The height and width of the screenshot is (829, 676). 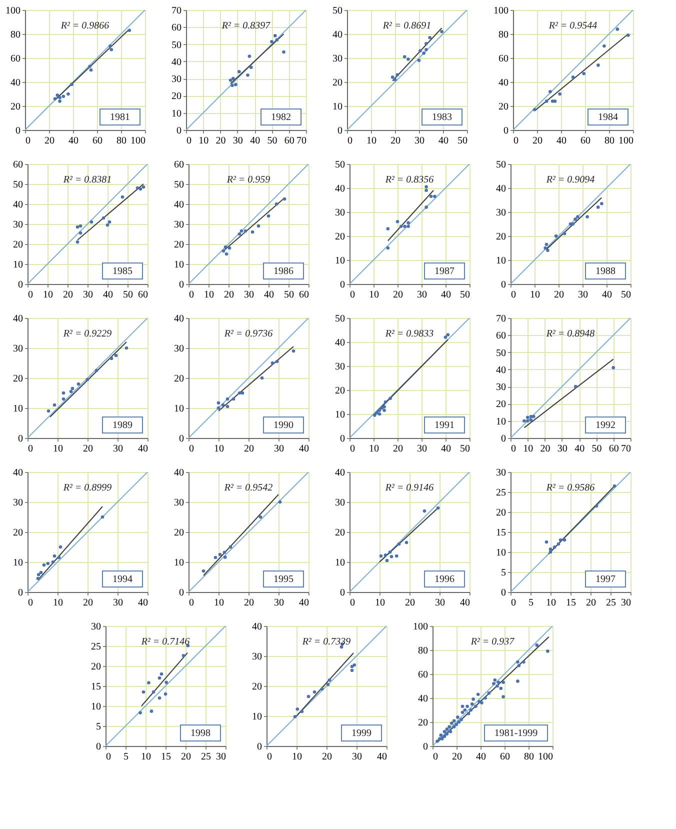 I want to click on annotation: 1994, so click(x=122, y=579).